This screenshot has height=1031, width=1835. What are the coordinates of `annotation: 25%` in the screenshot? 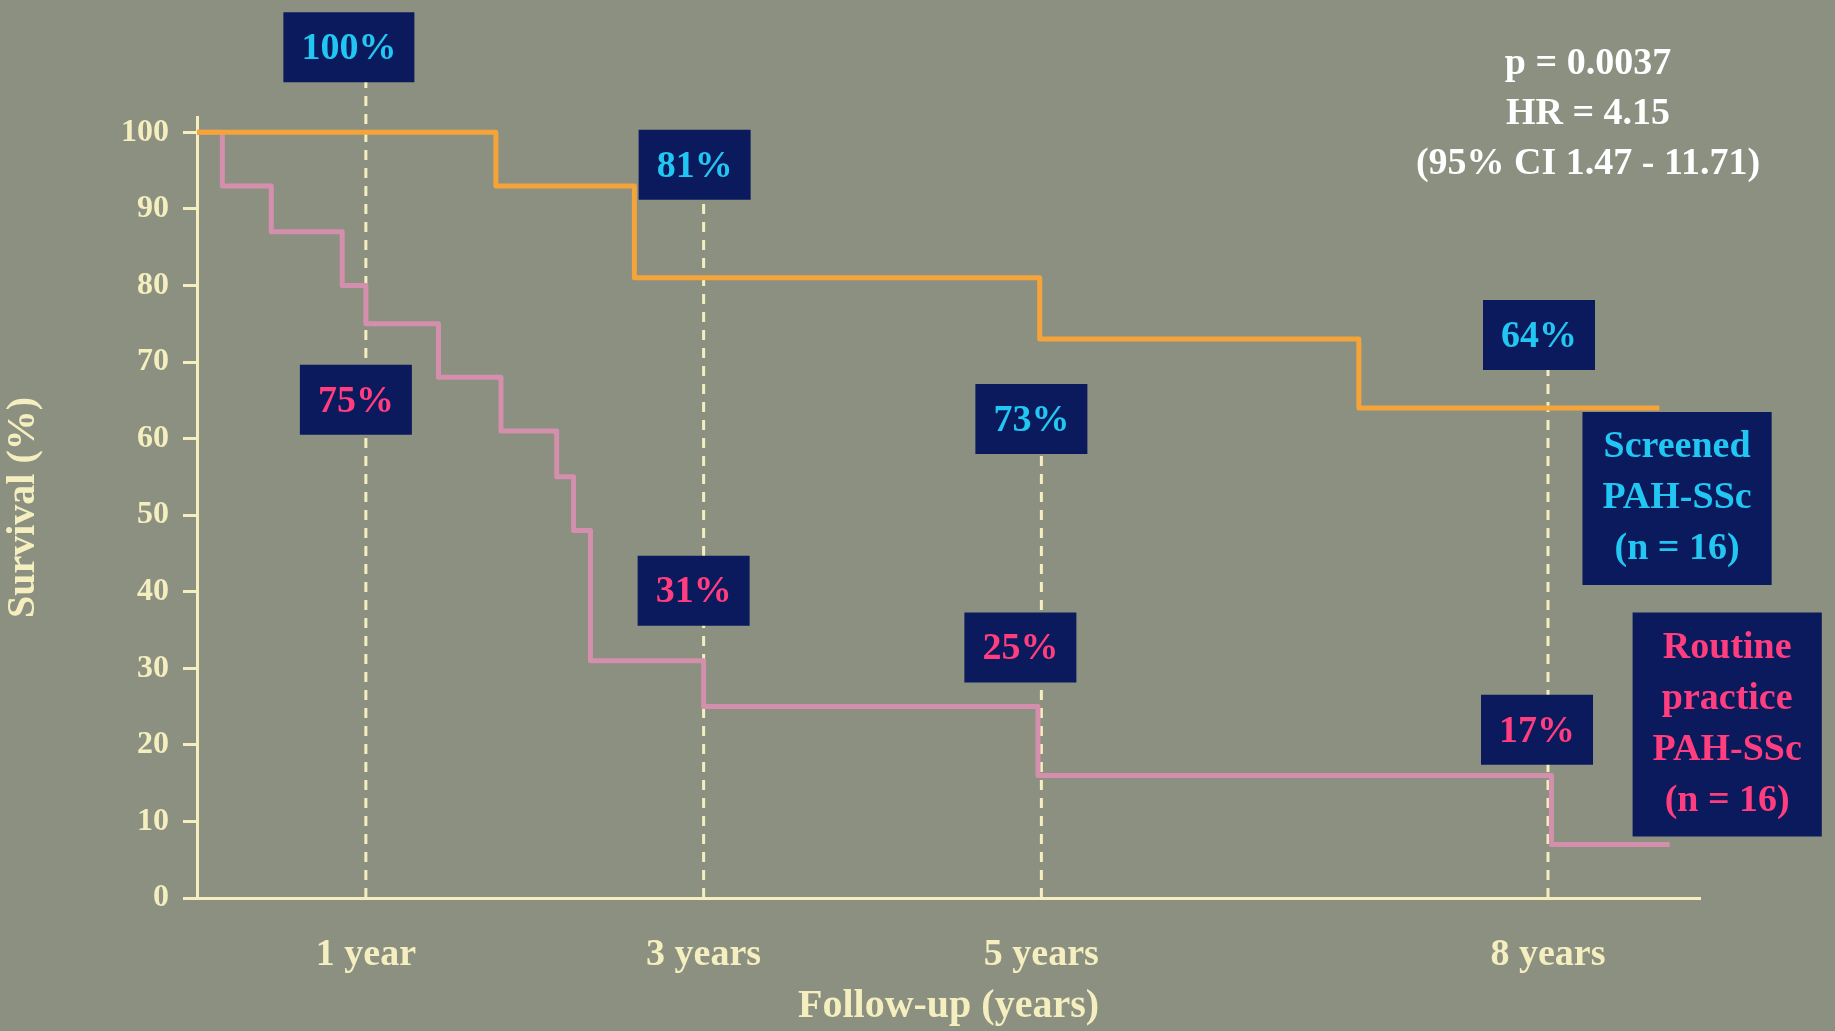 It's located at (1020, 646).